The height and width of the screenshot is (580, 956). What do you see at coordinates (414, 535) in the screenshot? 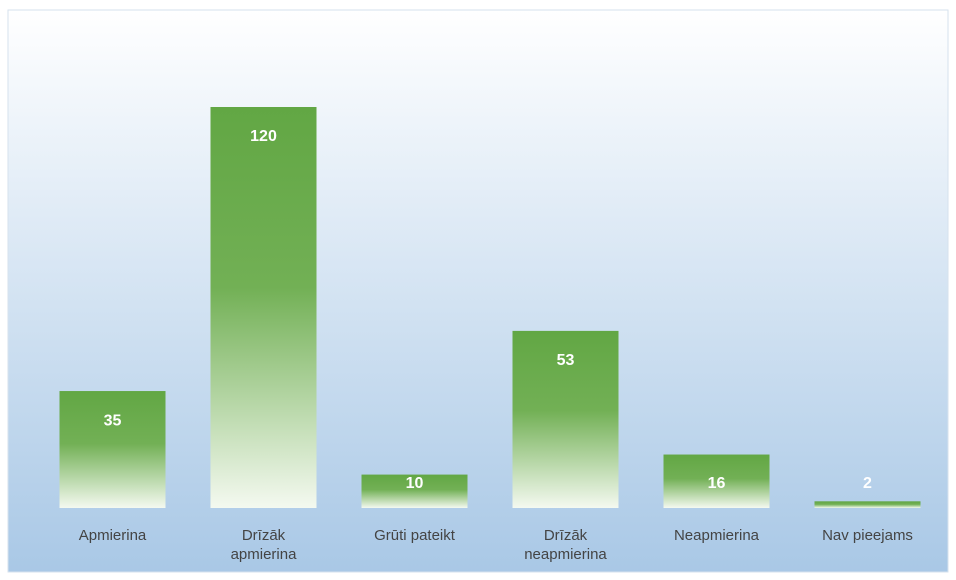
I see `x-tick-label: Grūti pateikt` at bounding box center [414, 535].